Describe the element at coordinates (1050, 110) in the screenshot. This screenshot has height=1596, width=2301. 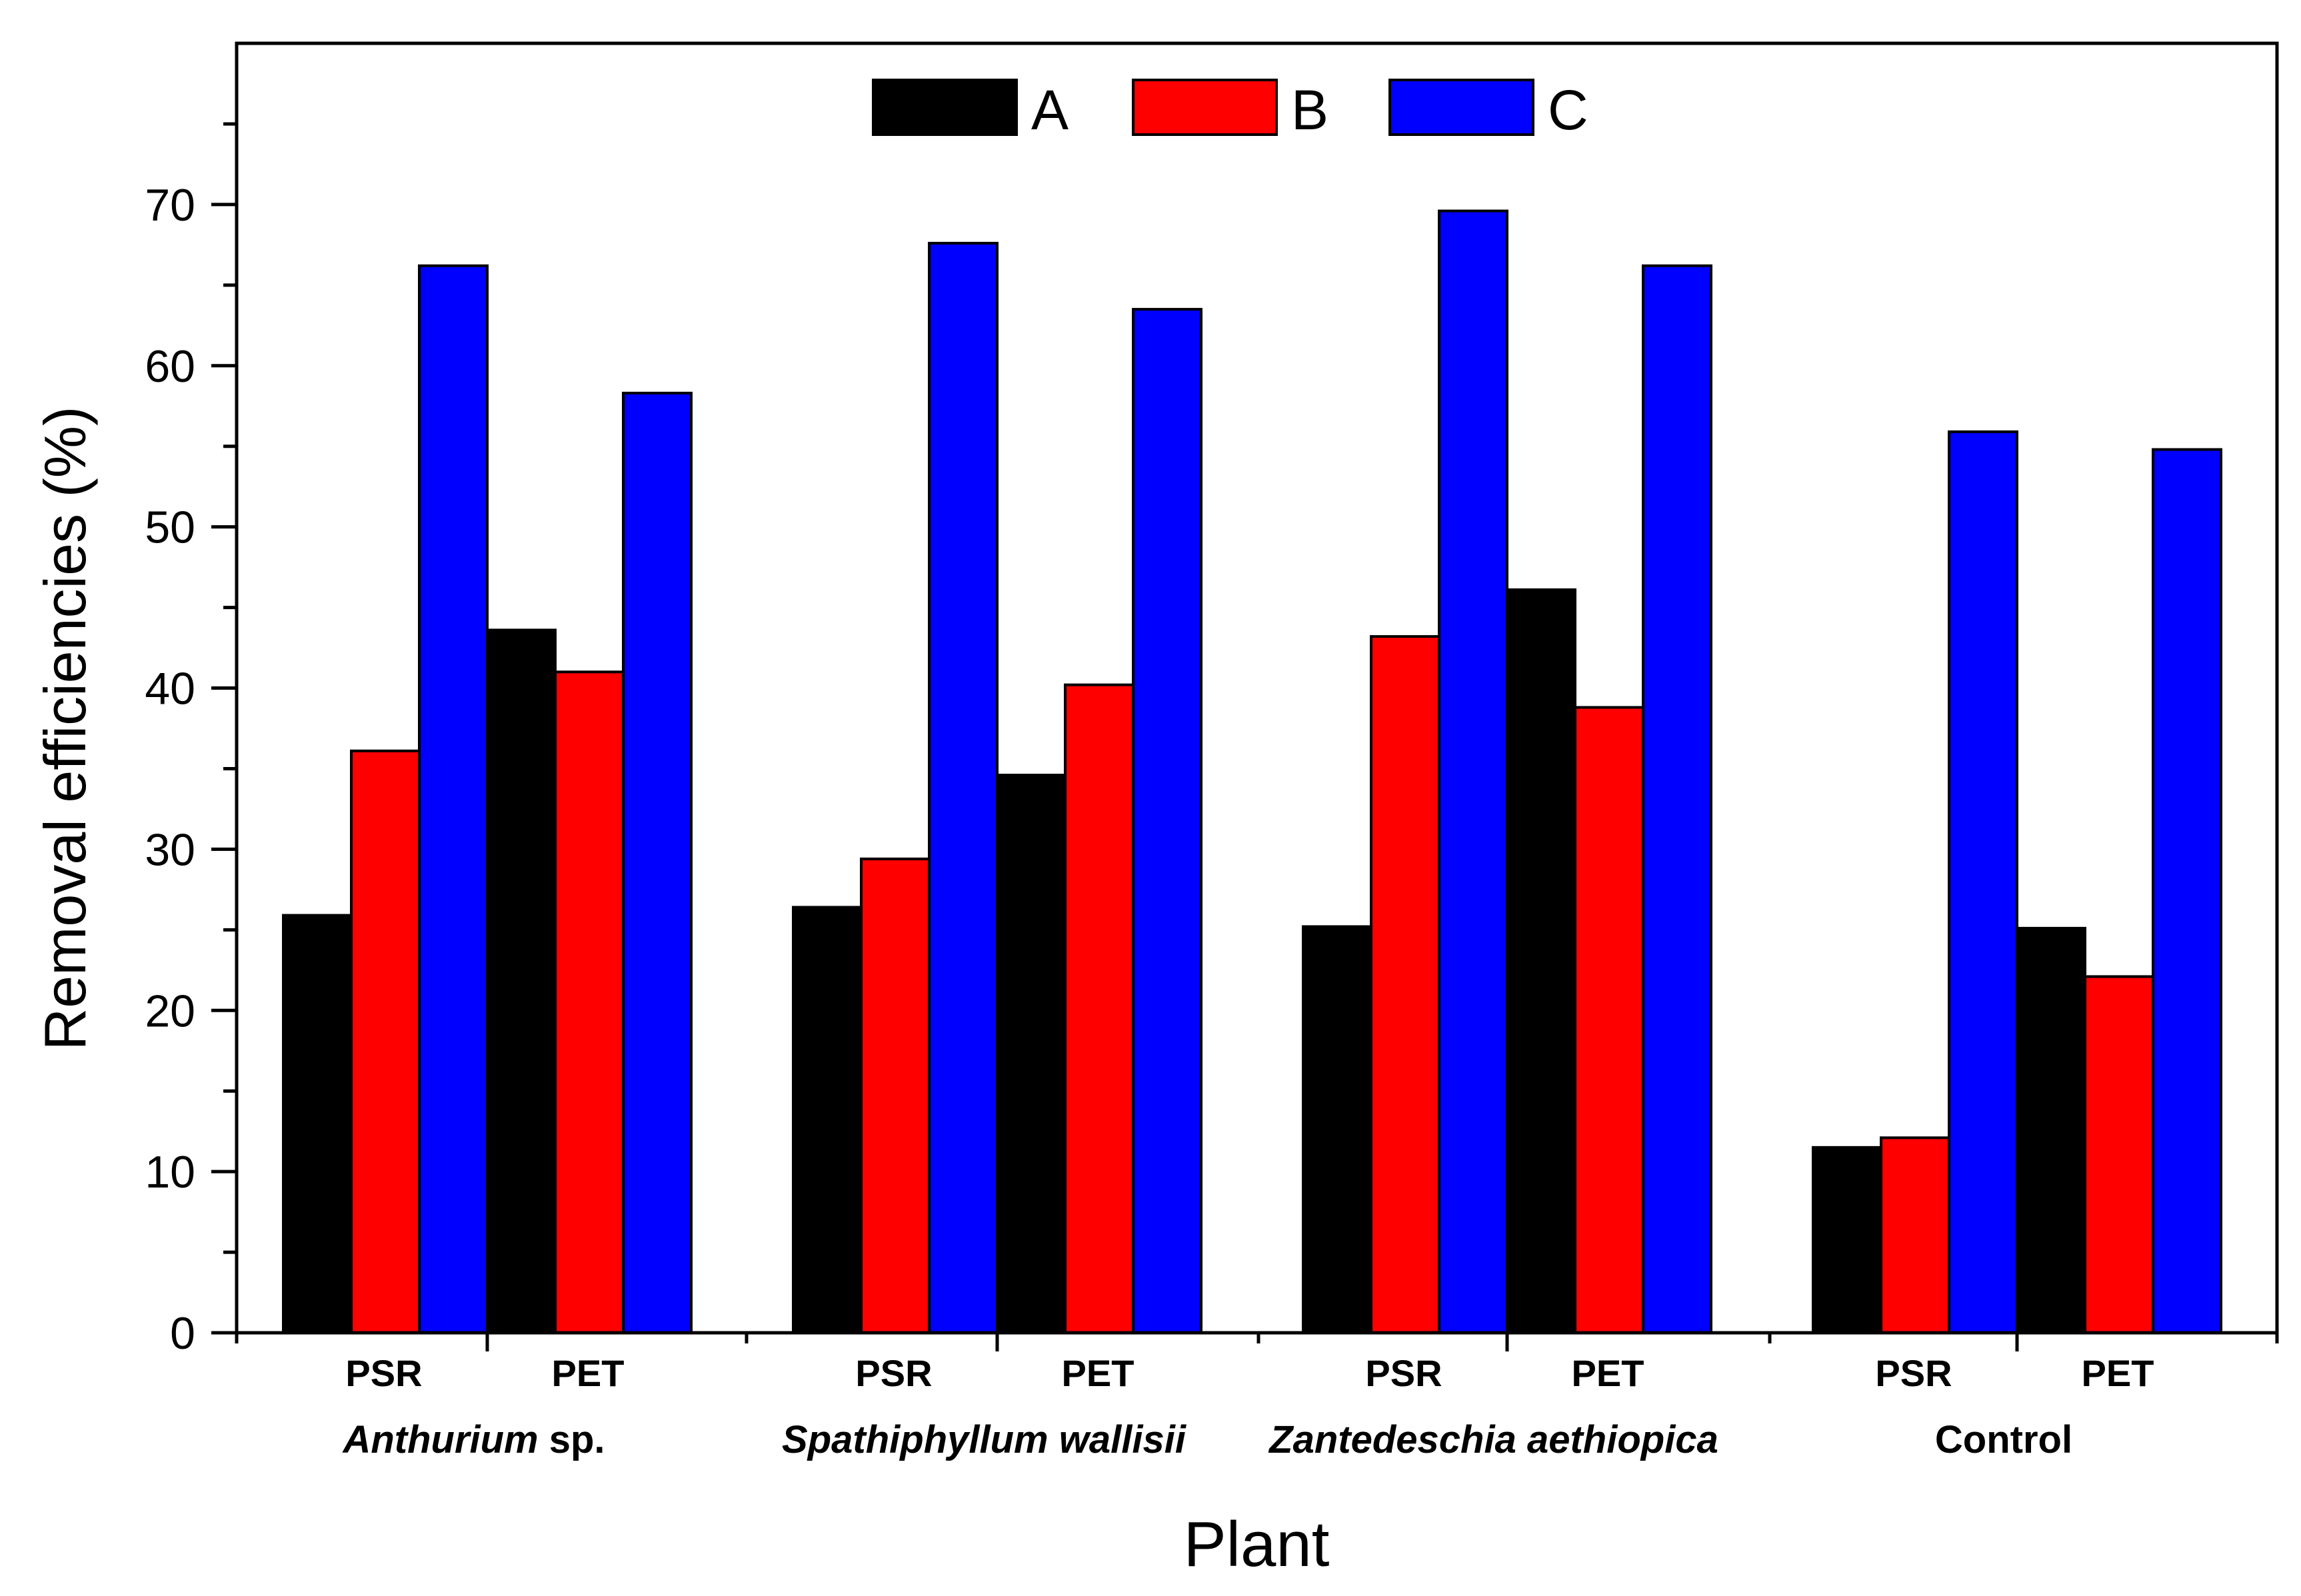
I see `legend-label-a: A` at that location.